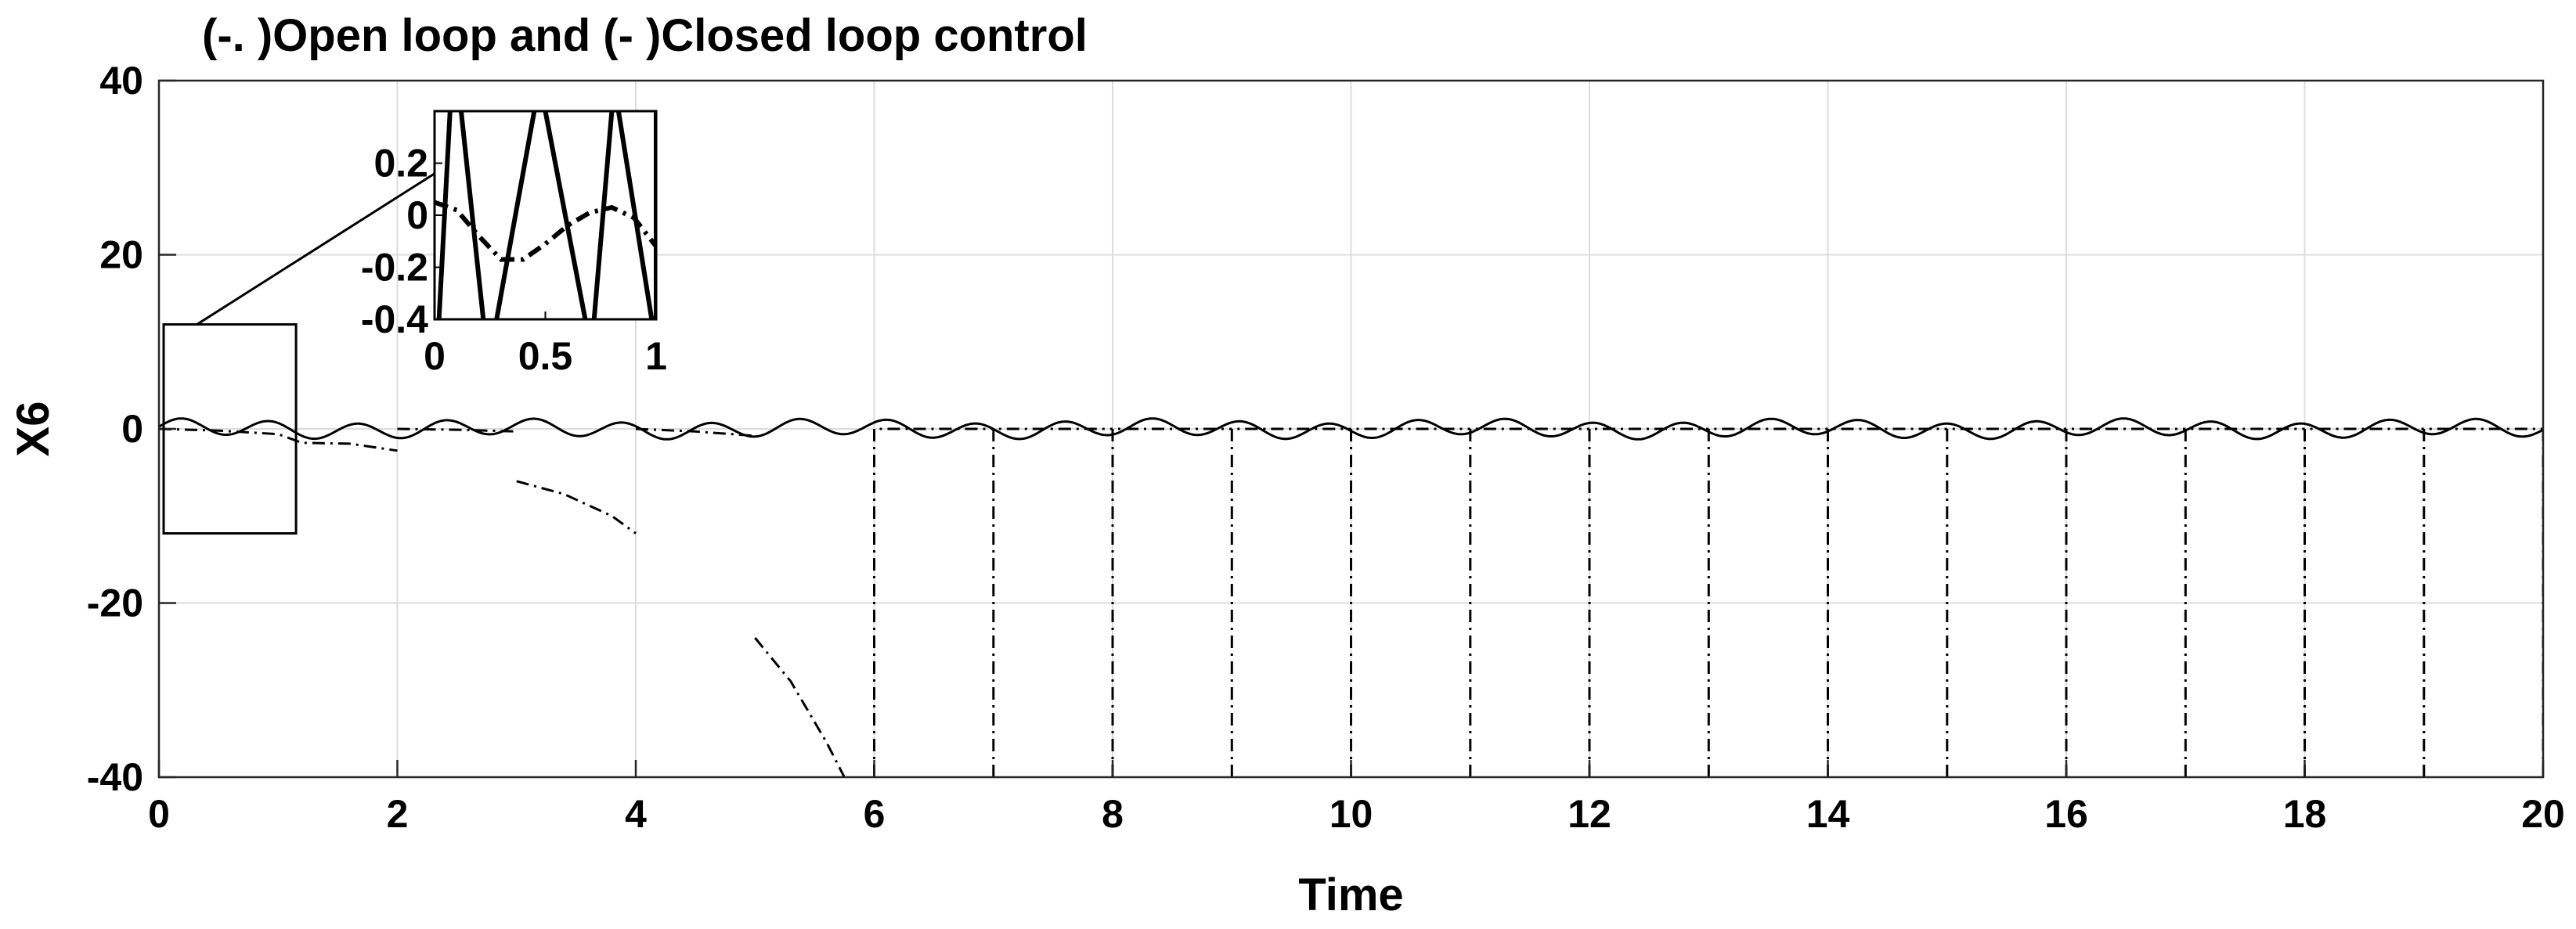 This screenshot has width=2576, height=929. What do you see at coordinates (2305, 814) in the screenshot?
I see `x-tick-label: 18` at bounding box center [2305, 814].